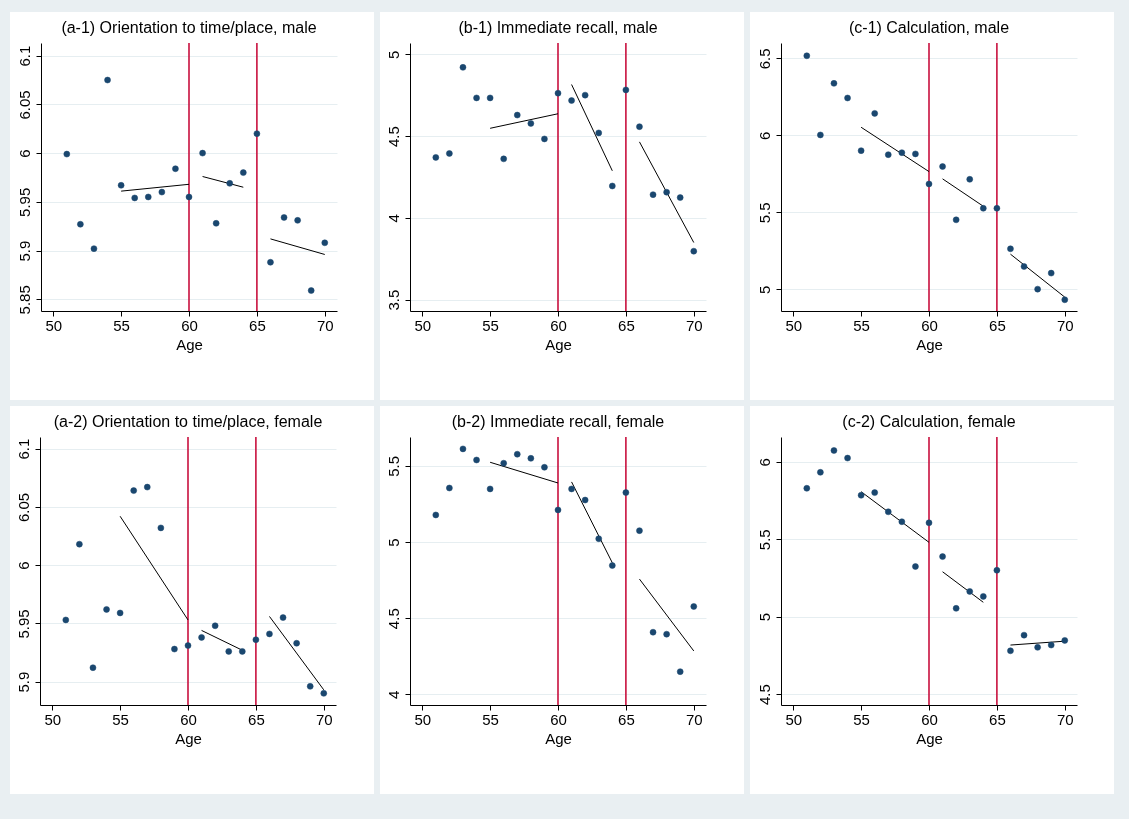 This screenshot has width=1129, height=819. What do you see at coordinates (929, 422) in the screenshot?
I see `chart-title: (c-2) Calculation, female` at bounding box center [929, 422].